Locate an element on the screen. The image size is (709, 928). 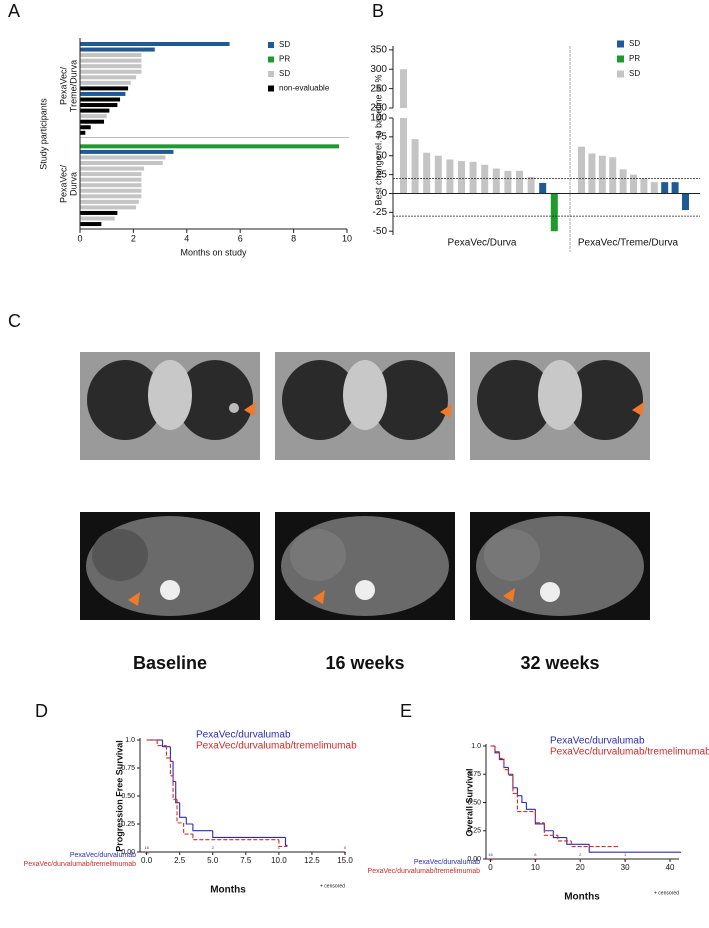
y-axis-label: Best change rel. to baseline in % is located at coordinates (378, 139).